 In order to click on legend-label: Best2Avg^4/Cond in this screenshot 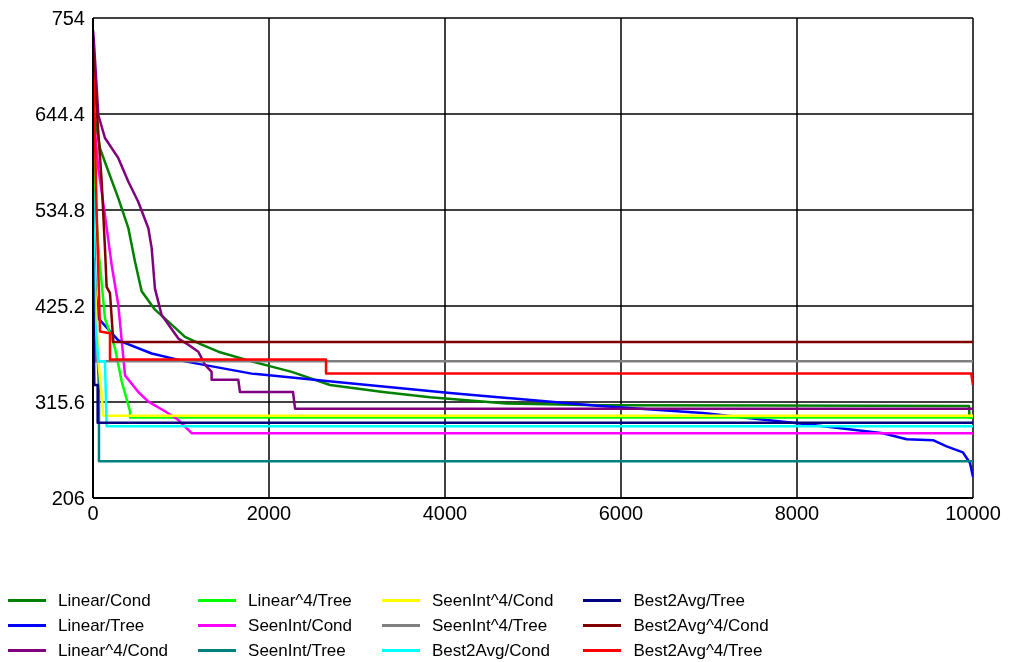, I will do `click(701, 625)`.